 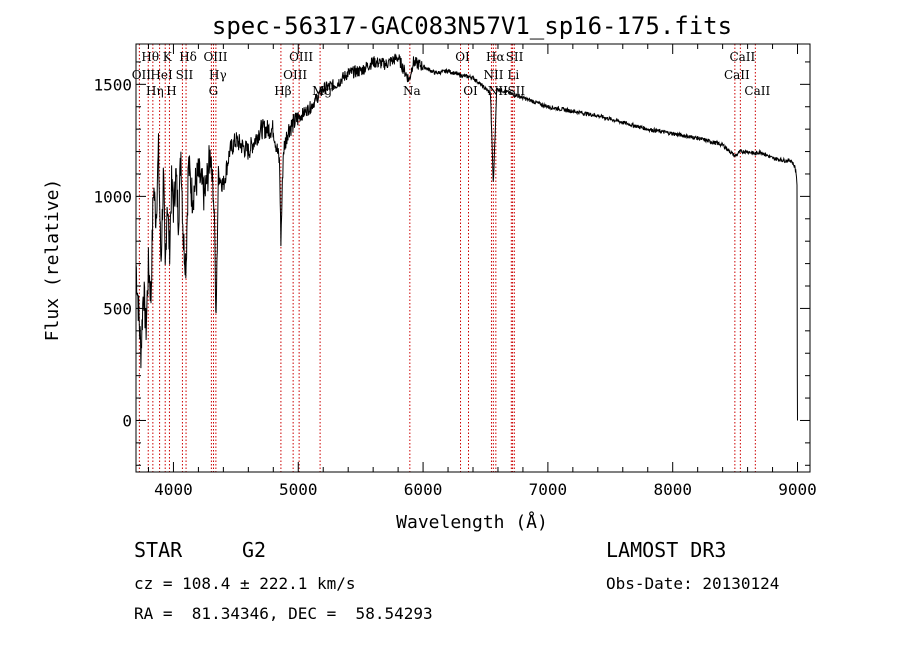 I want to click on sky-coordinates: RA = 81.34346, DEC = 58.54293, so click(x=283, y=613).